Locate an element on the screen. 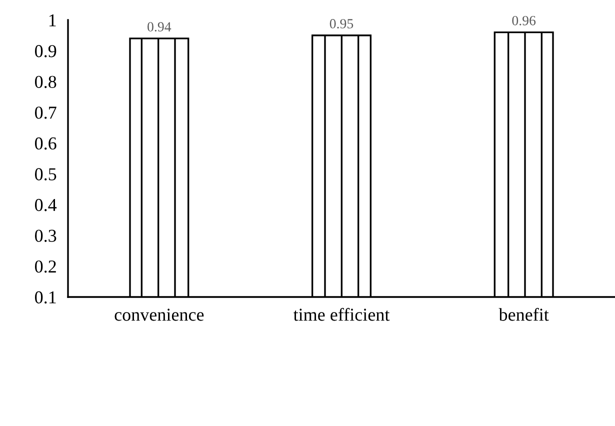  y-tick-label: 0.8 is located at coordinates (45, 82).